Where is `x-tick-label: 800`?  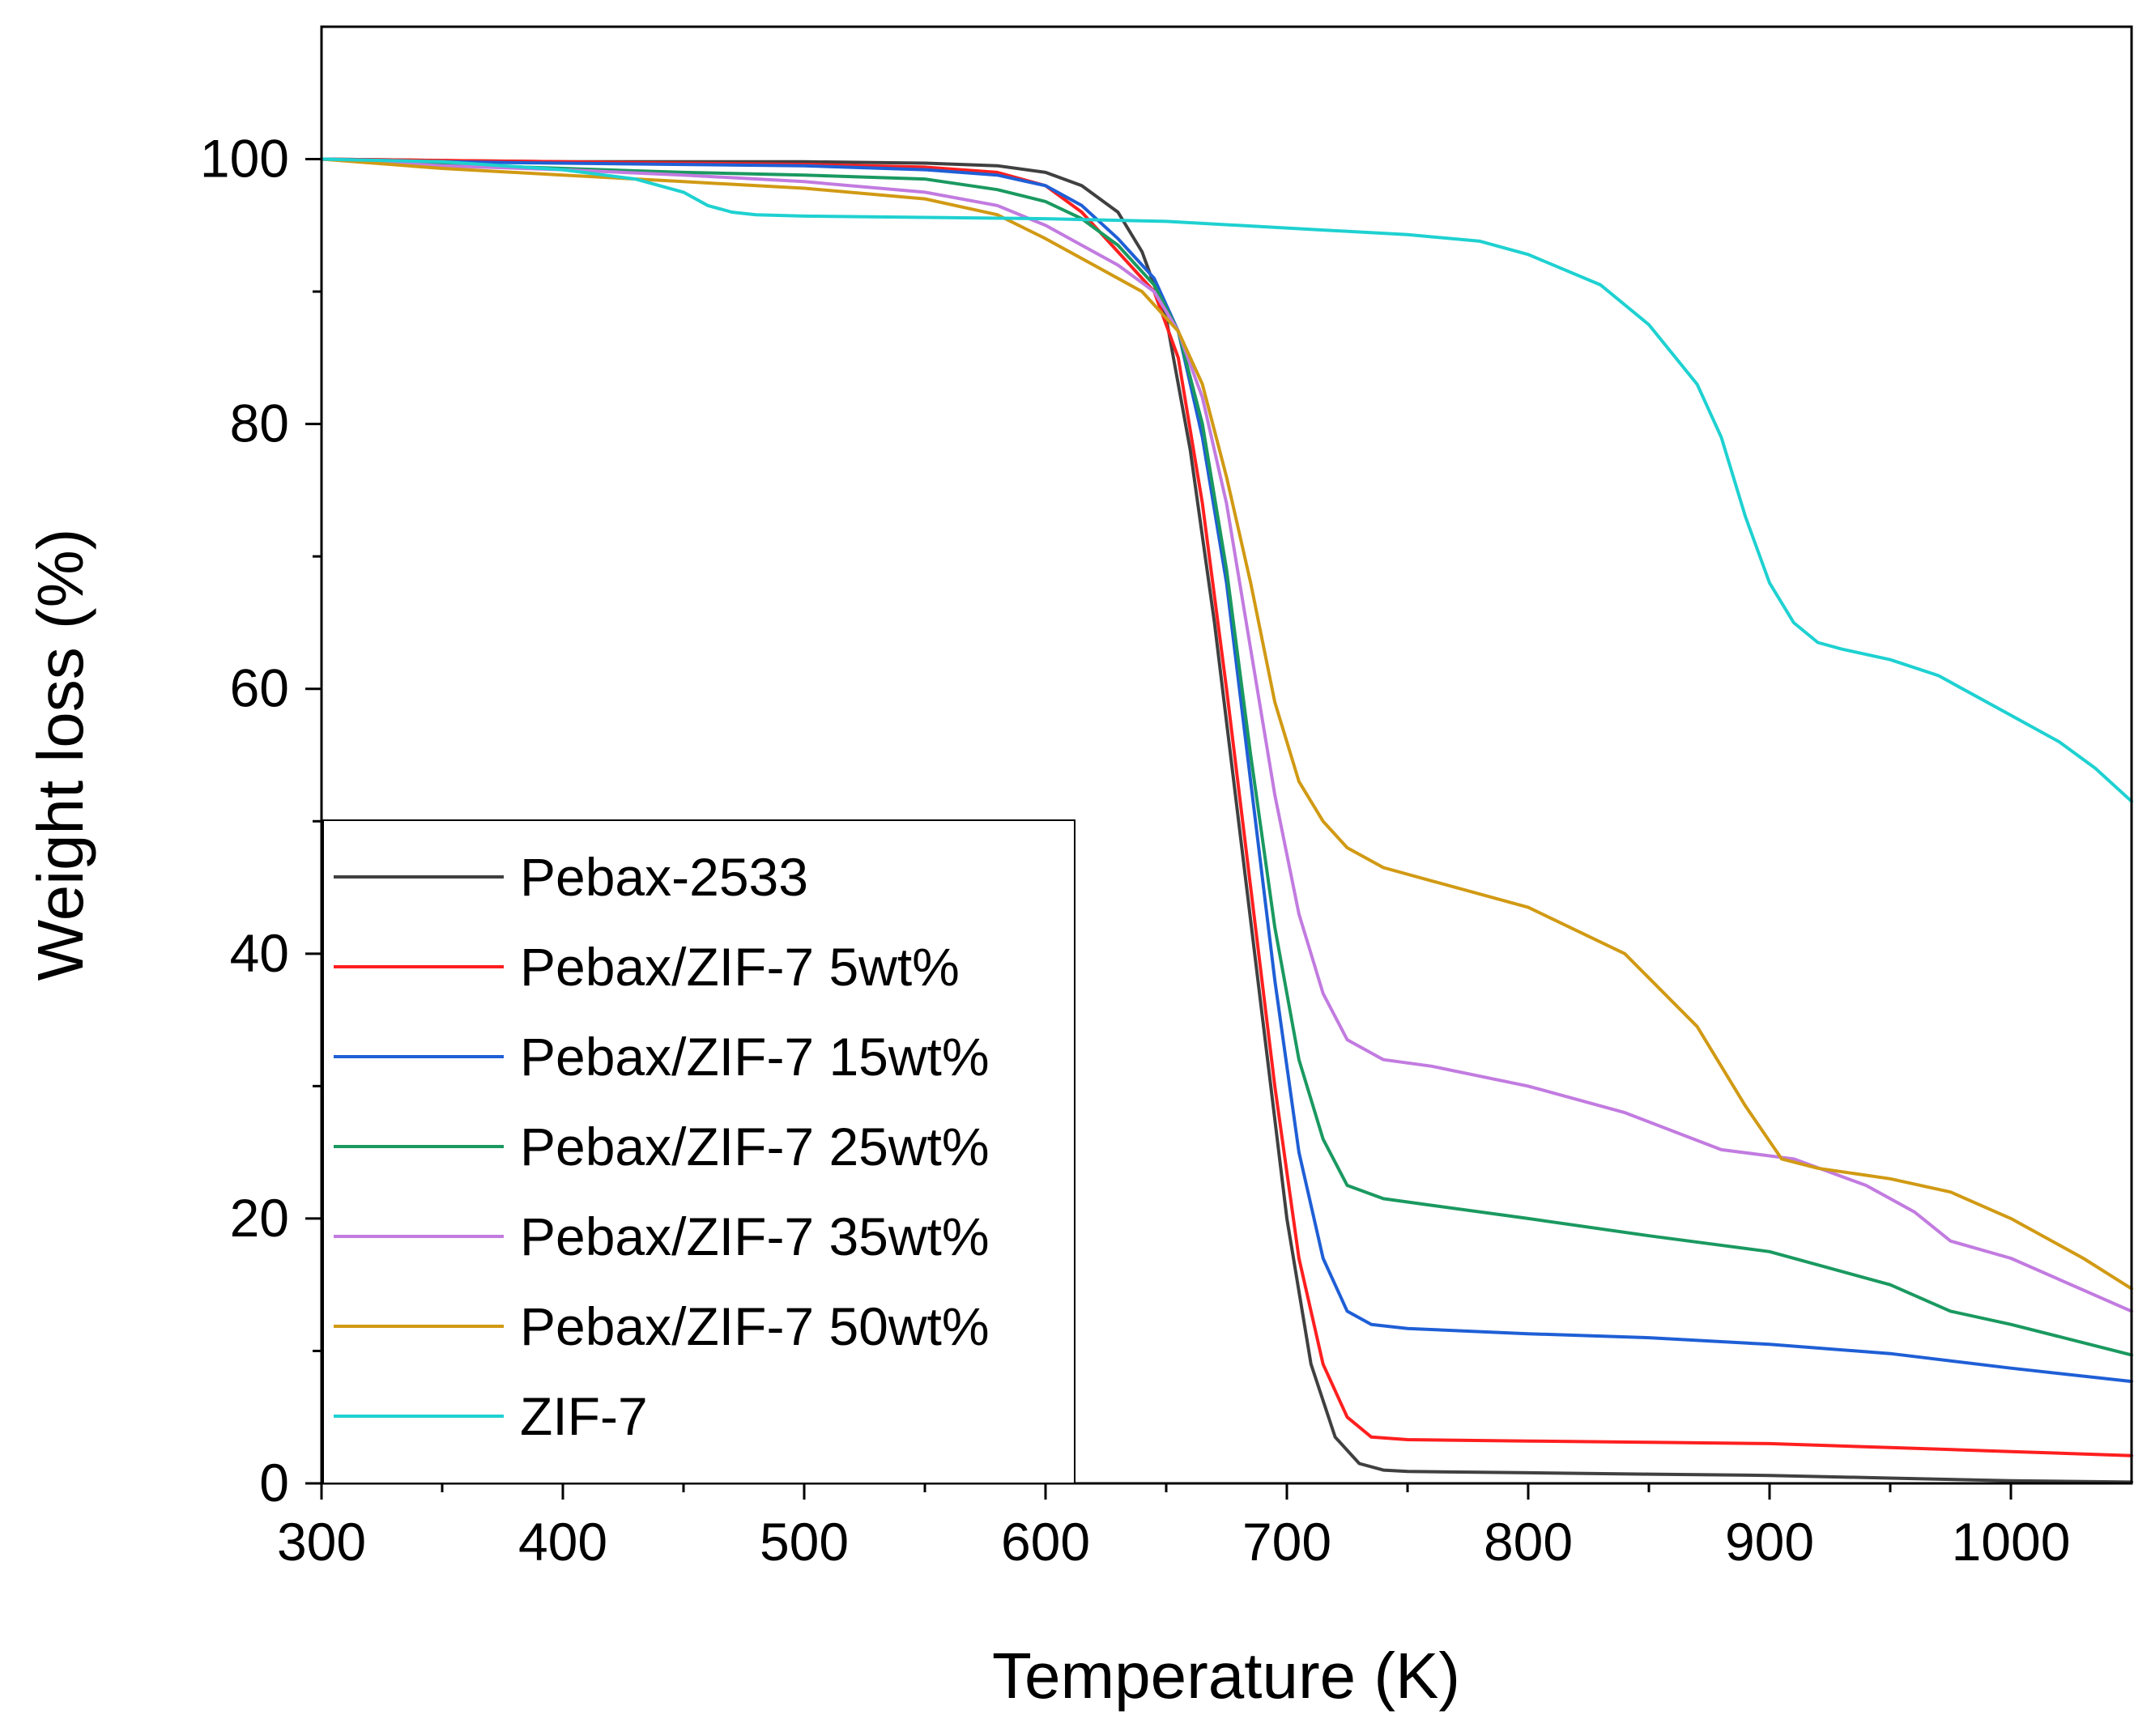
x-tick-label: 800 is located at coordinates (1528, 1542).